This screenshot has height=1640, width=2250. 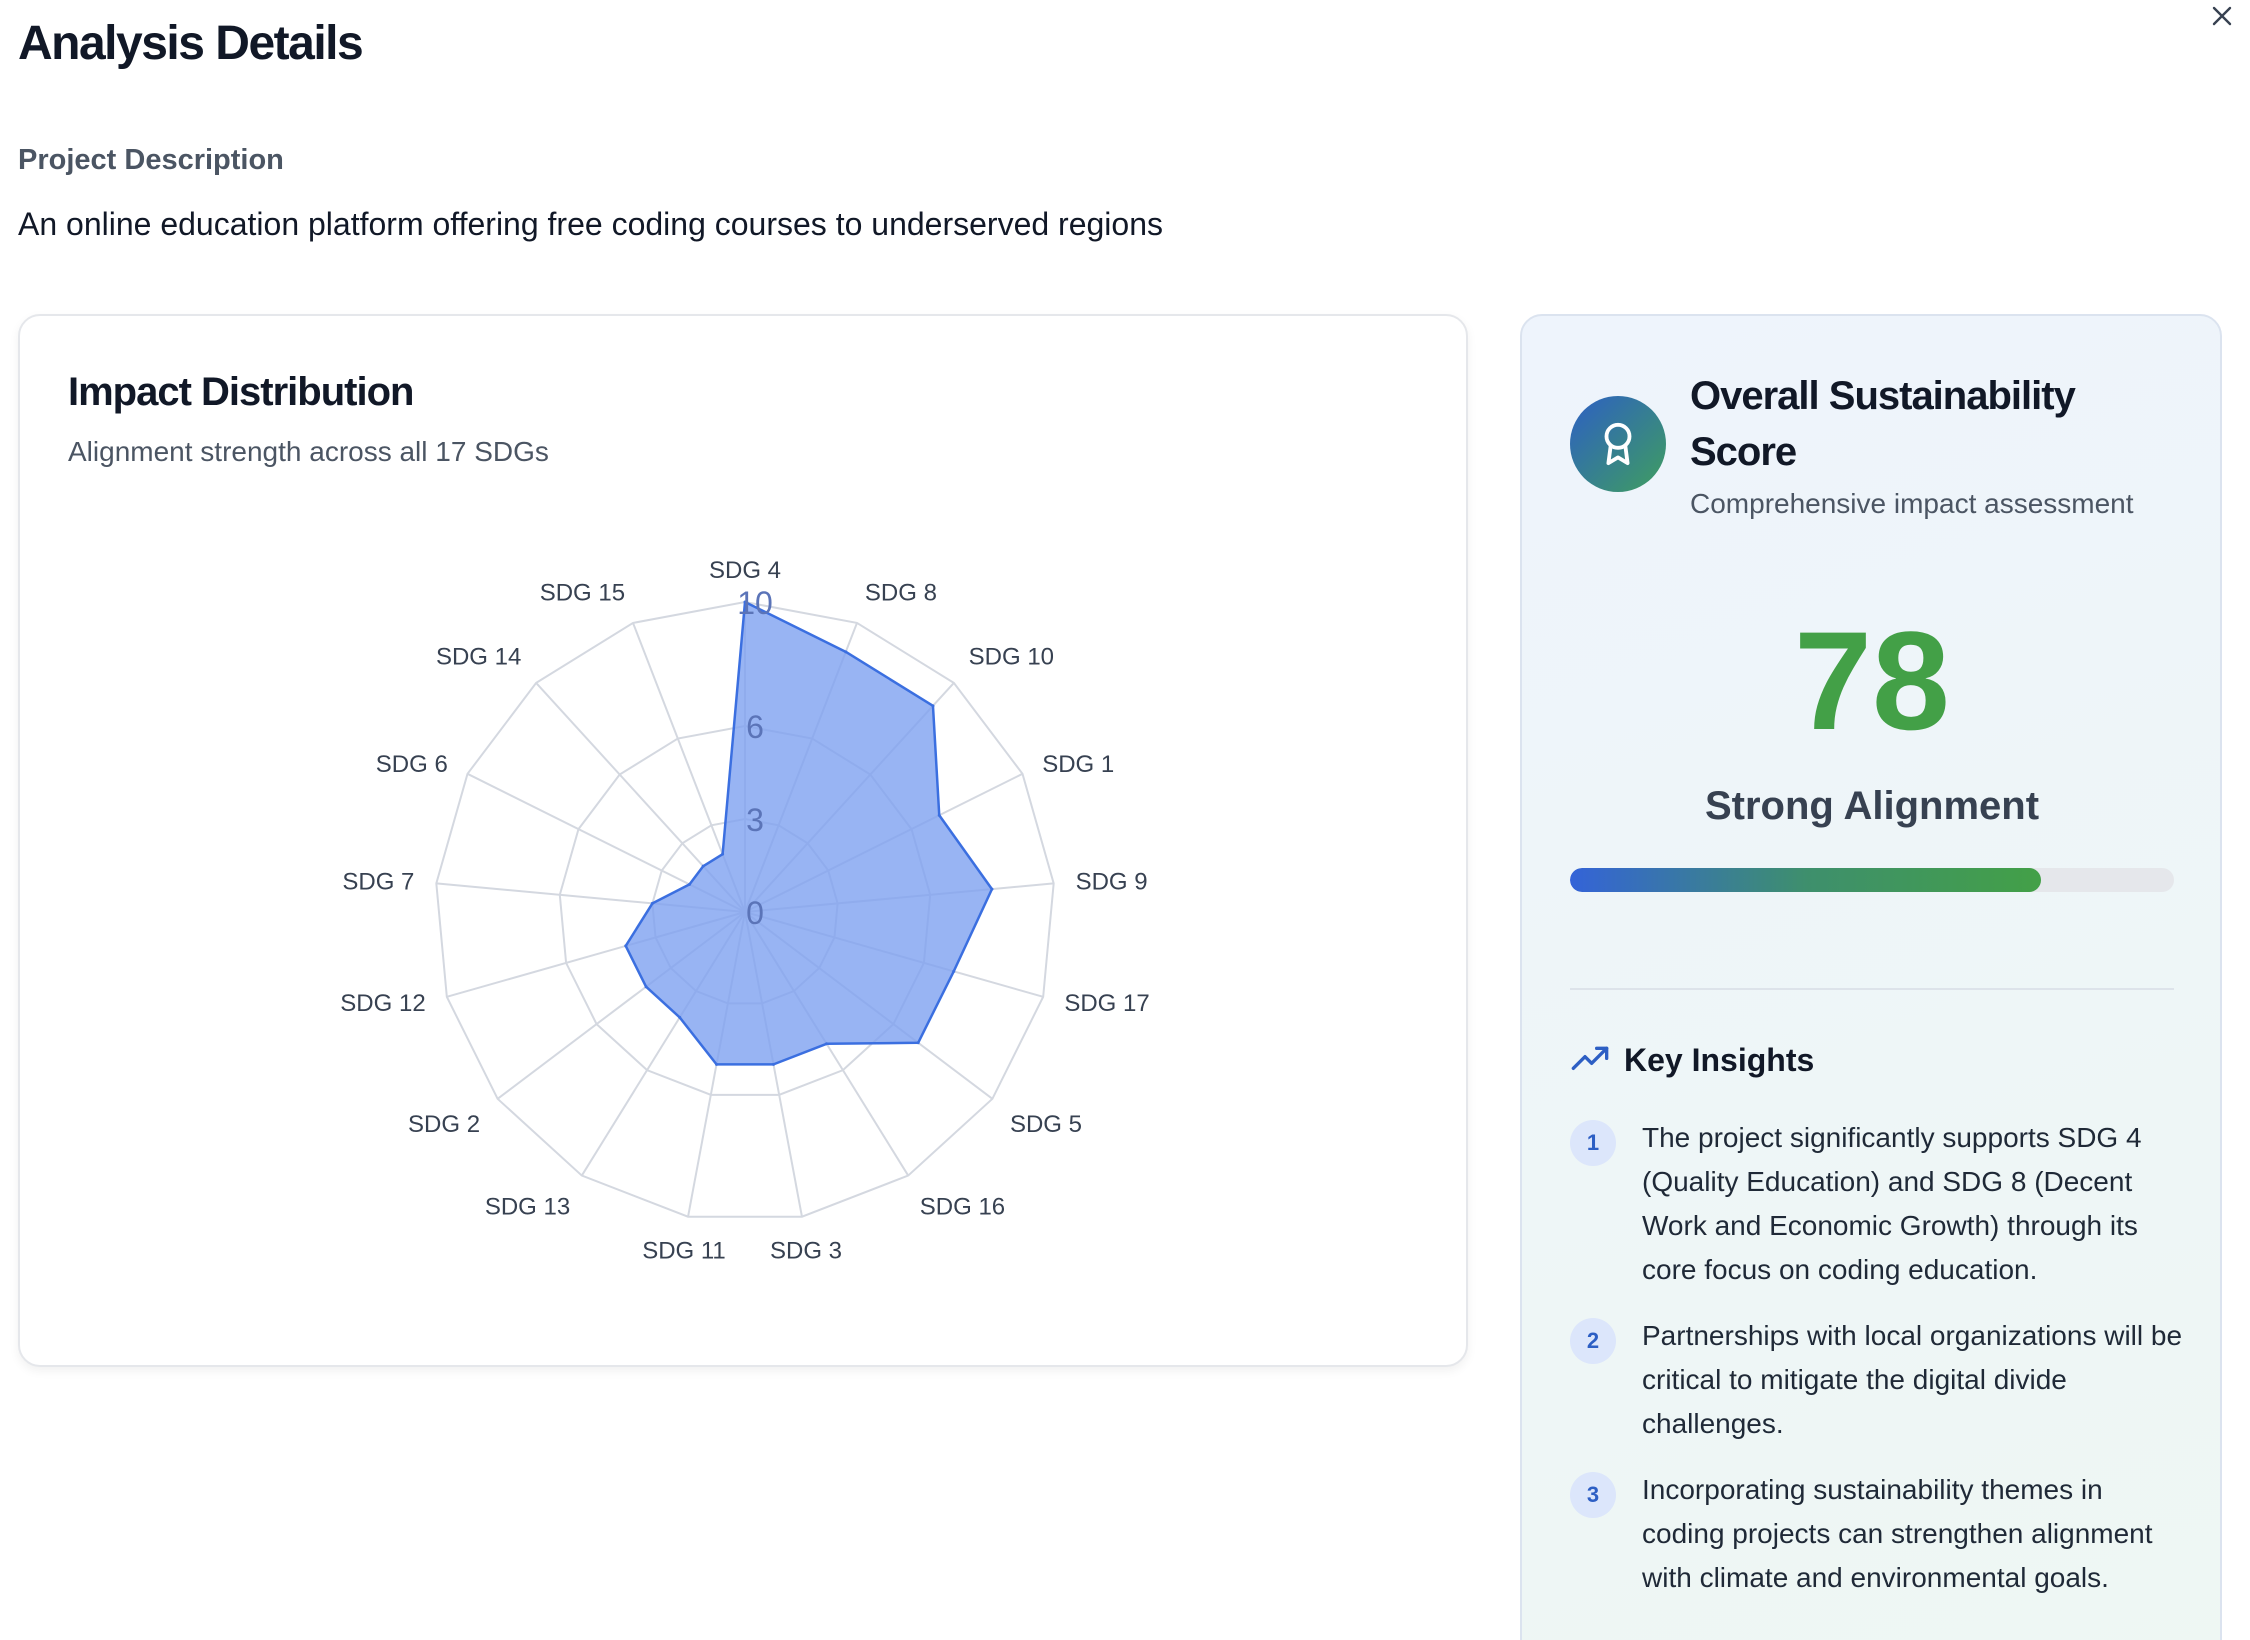 What do you see at coordinates (684, 1250) in the screenshot?
I see `radar-category-label: SDG 11` at bounding box center [684, 1250].